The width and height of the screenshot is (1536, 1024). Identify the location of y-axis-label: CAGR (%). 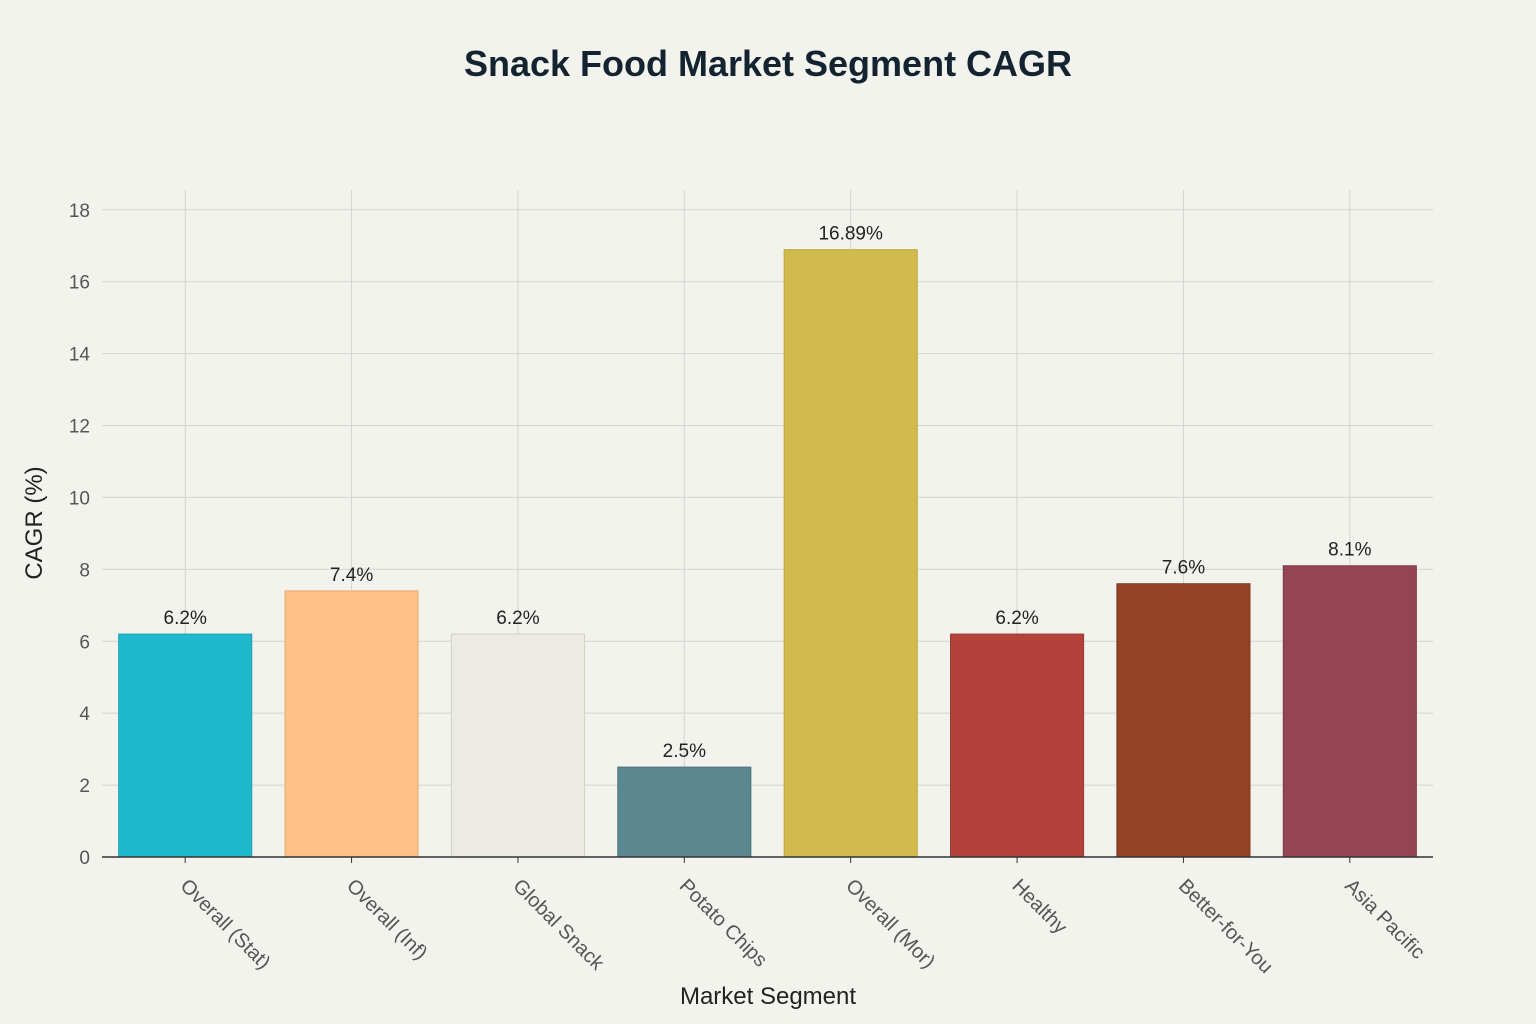
(34, 522).